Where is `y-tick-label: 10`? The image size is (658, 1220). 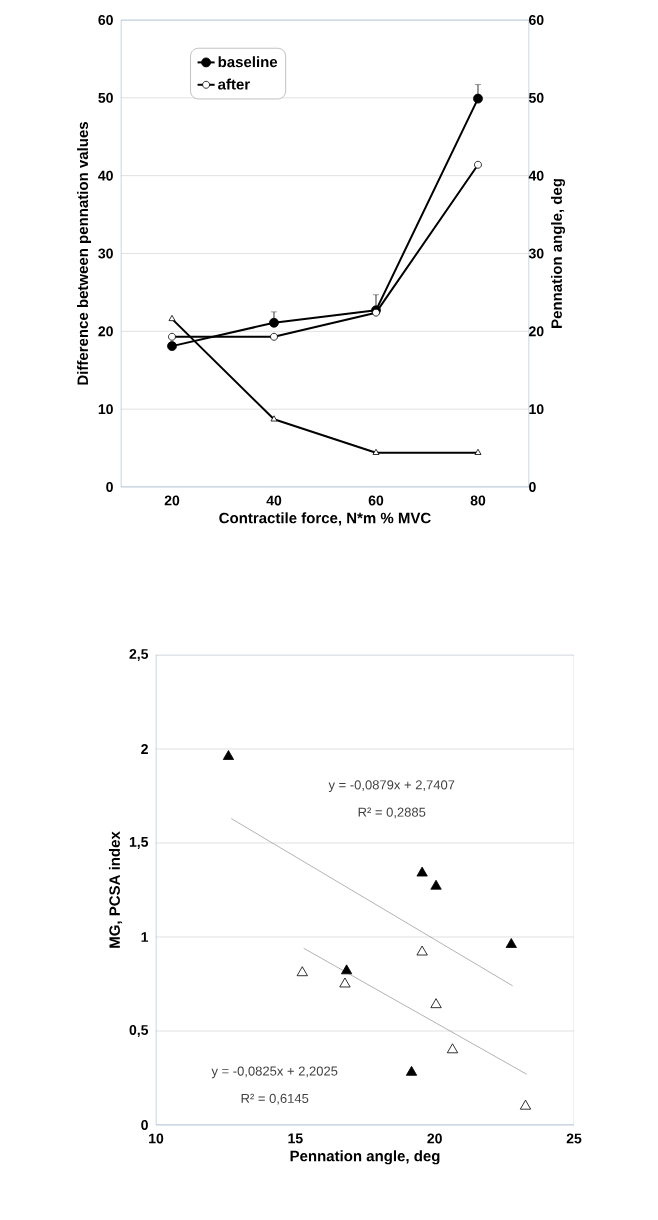 y-tick-label: 10 is located at coordinates (105, 409).